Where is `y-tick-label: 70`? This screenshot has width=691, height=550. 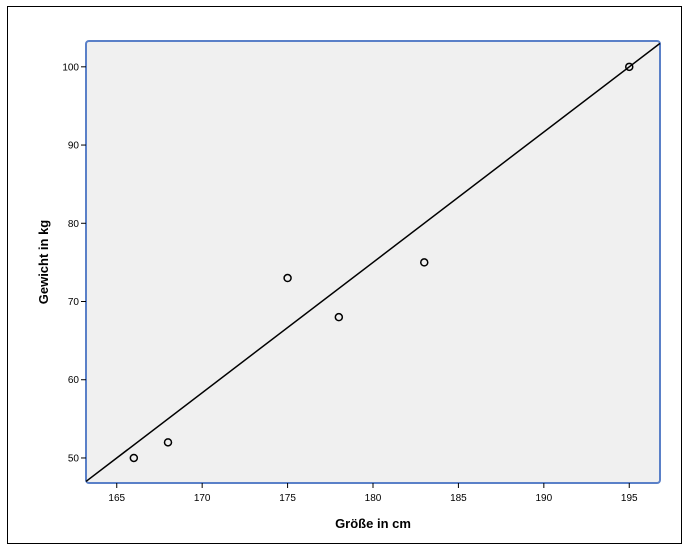 y-tick-label: 70 is located at coordinates (74, 302).